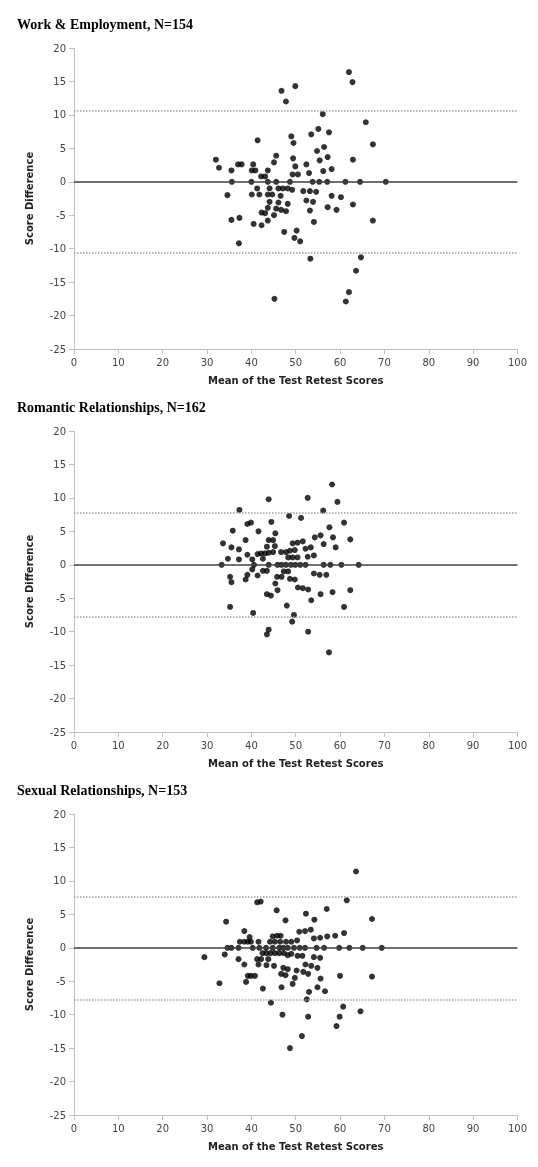 This screenshot has height=1167, width=538. What do you see at coordinates (111, 407) in the screenshot?
I see `chart-title: Romantic Relationships, N=162` at bounding box center [111, 407].